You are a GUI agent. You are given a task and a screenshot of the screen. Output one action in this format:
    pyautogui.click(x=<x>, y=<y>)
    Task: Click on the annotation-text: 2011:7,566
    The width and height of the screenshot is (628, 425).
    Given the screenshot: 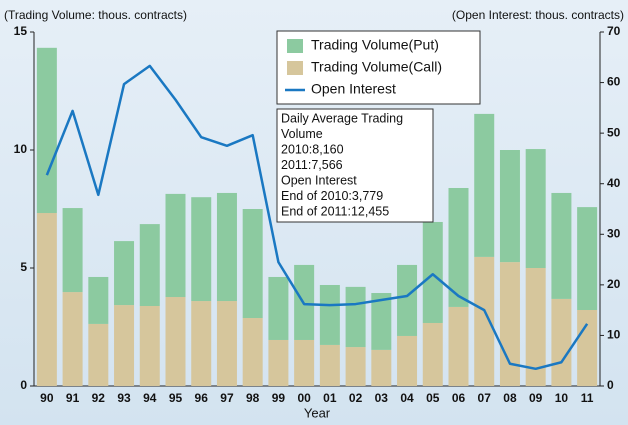 What is the action you would take?
    pyautogui.click(x=312, y=165)
    